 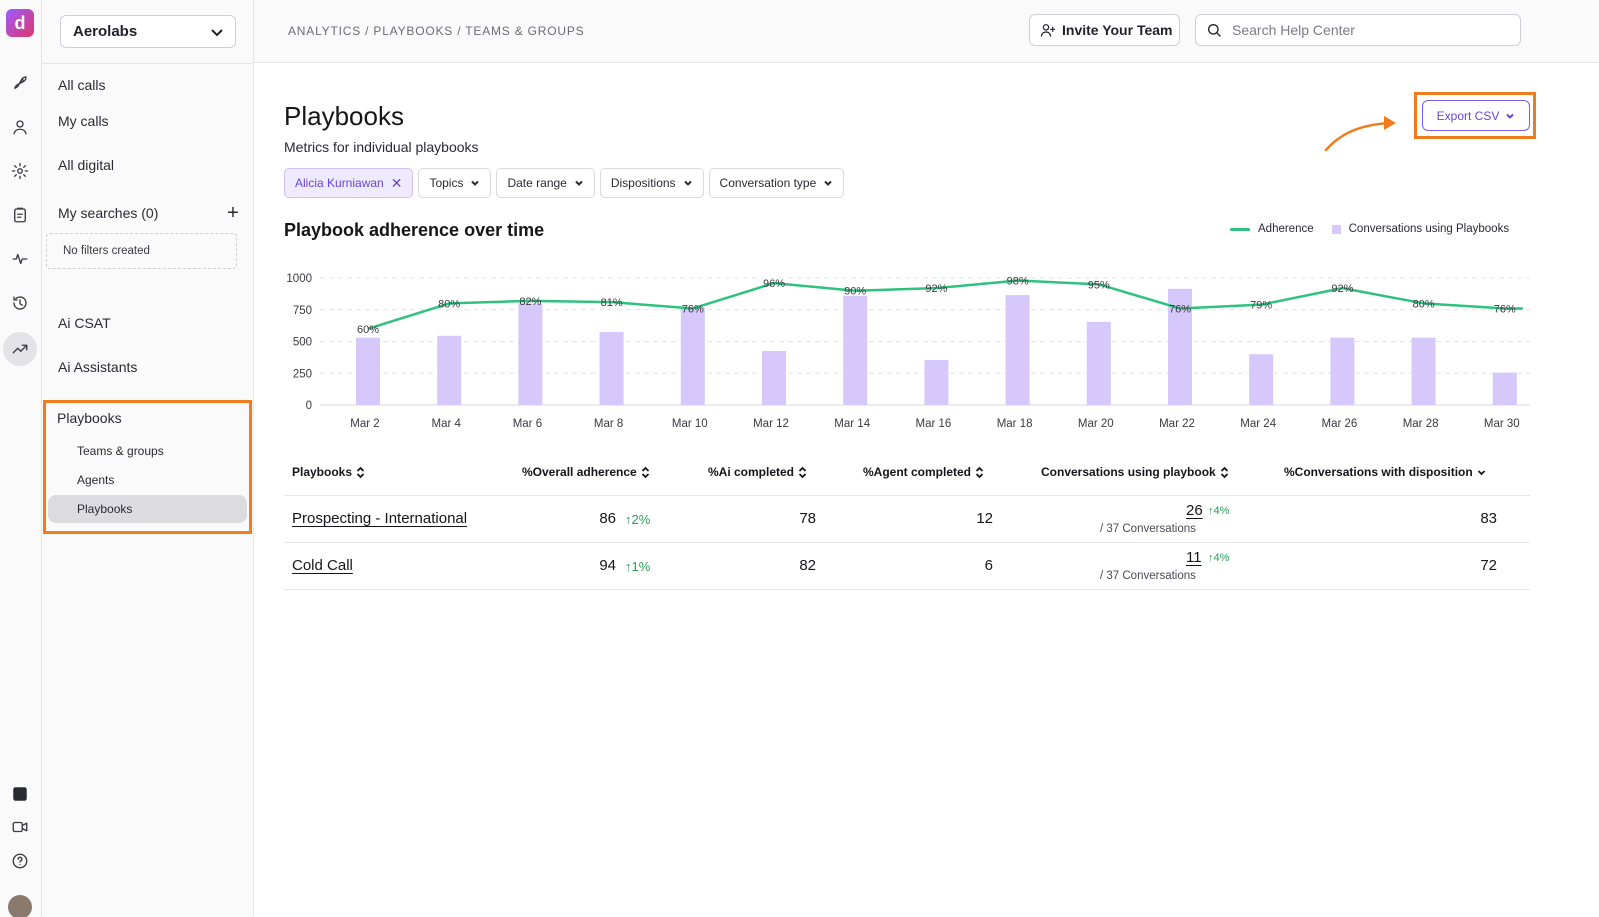 I want to click on export-csv-button: Export CSV, so click(x=1476, y=115).